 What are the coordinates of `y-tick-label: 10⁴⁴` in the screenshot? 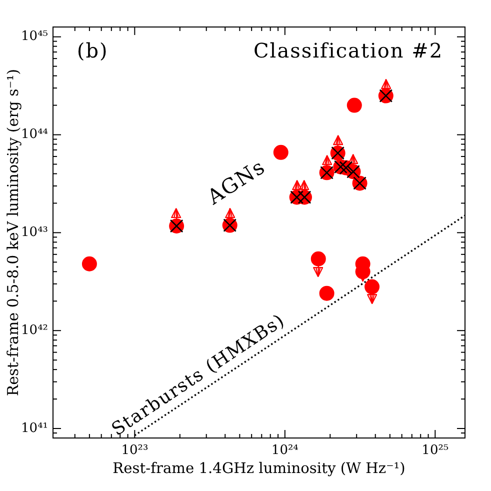 It's located at (34, 134).